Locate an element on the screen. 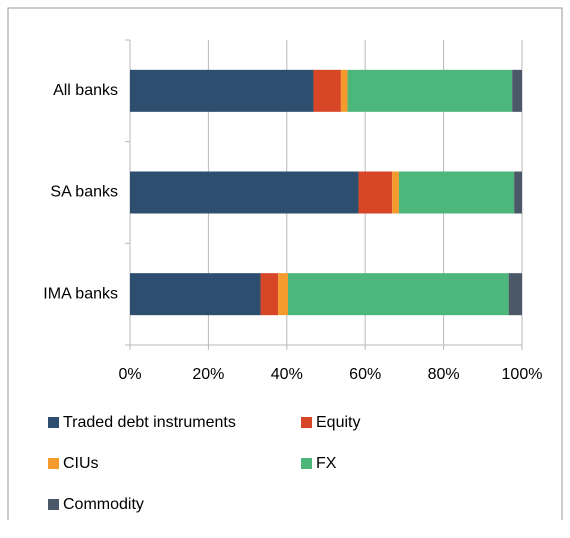 The width and height of the screenshot is (570, 538). x-tick-label: 0% is located at coordinates (129, 374).